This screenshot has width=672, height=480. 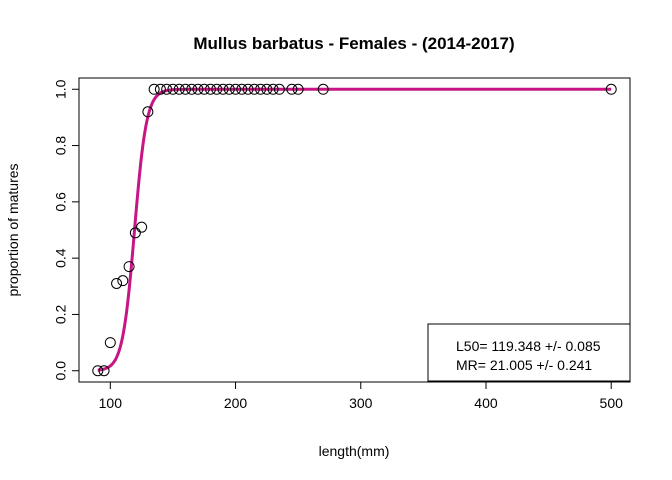 What do you see at coordinates (61, 89) in the screenshot?
I see `y-tick-label: 1.0` at bounding box center [61, 89].